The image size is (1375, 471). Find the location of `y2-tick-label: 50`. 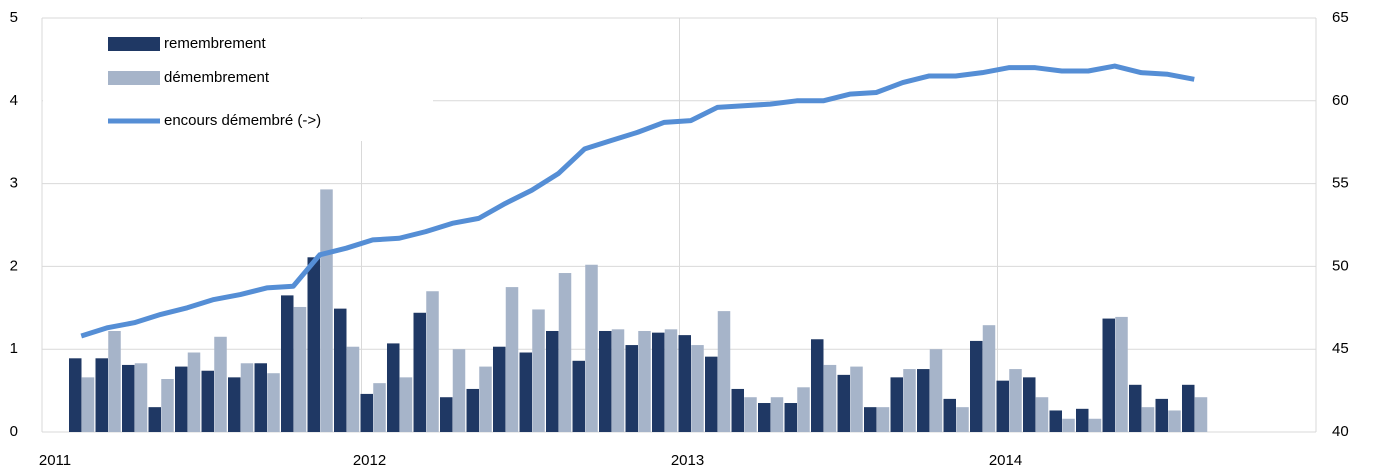

y2-tick-label: 50 is located at coordinates (1340, 265).